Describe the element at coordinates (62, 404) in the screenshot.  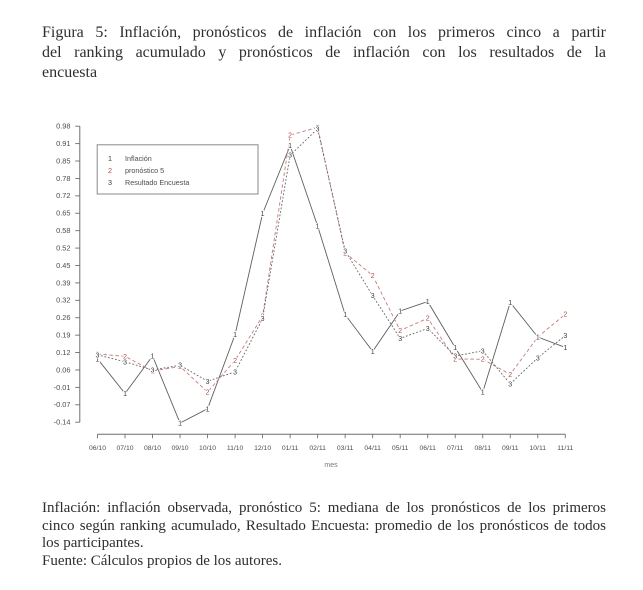
I see `svg-text: -0.07` at that location.